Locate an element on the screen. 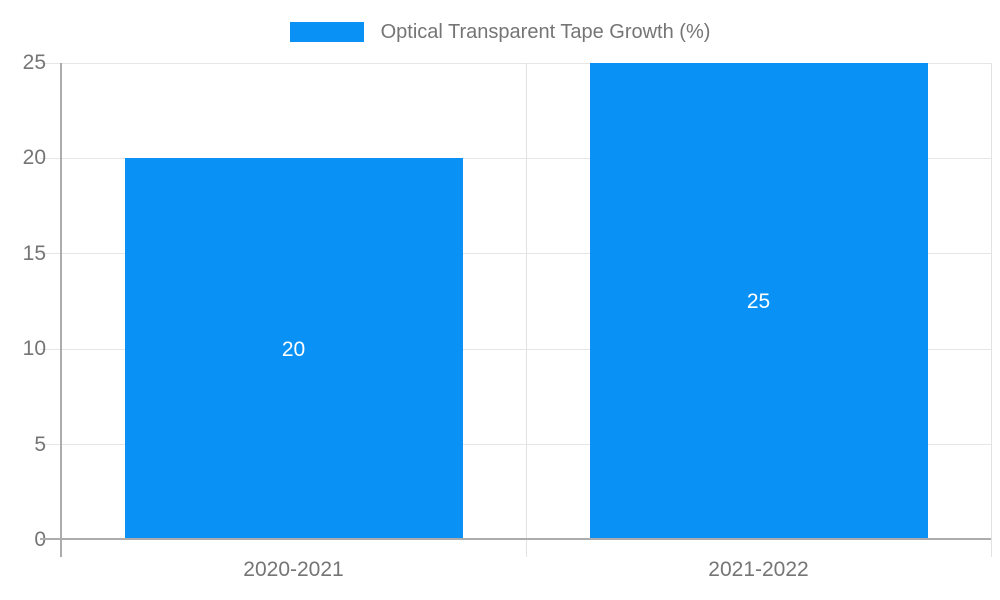 The height and width of the screenshot is (600, 1000). bar-value-label: 25 is located at coordinates (758, 301).